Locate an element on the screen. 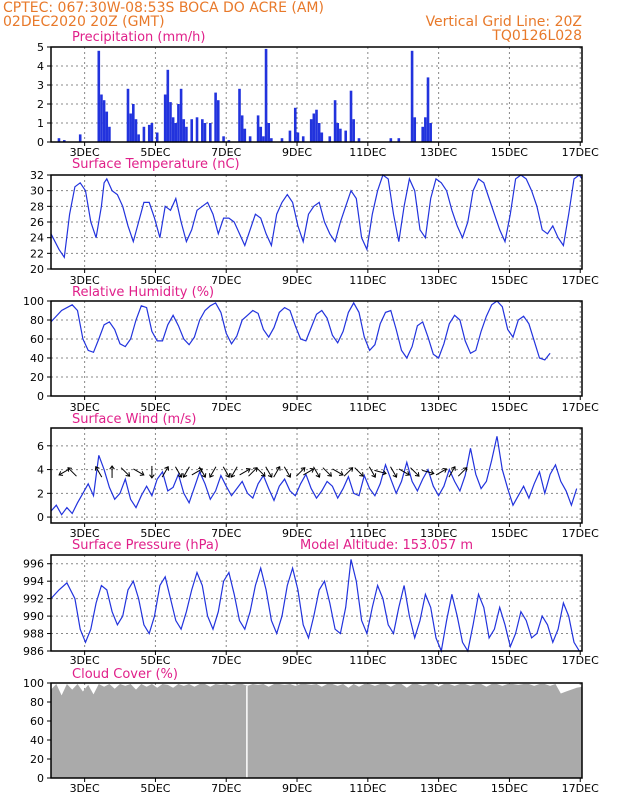 The width and height of the screenshot is (618, 800). y-tick-label: 30 is located at coordinates (37, 191).